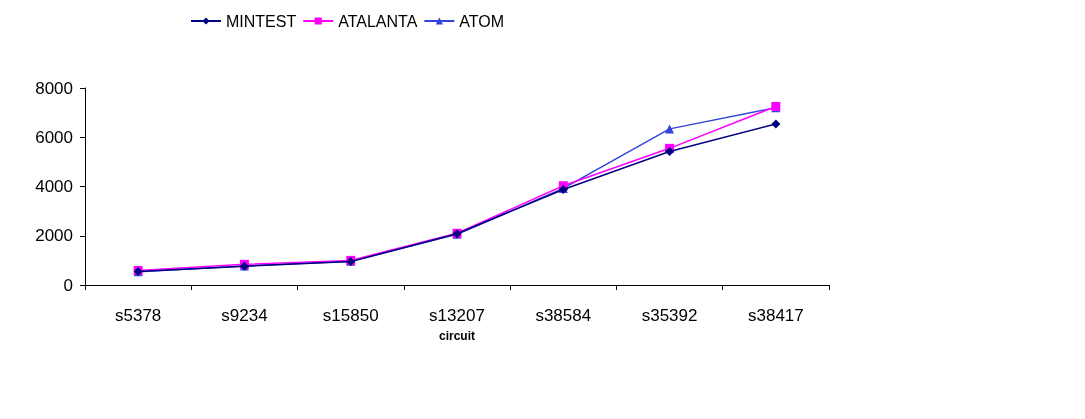  I want to click on x-tick-label: s5378, so click(138, 315).